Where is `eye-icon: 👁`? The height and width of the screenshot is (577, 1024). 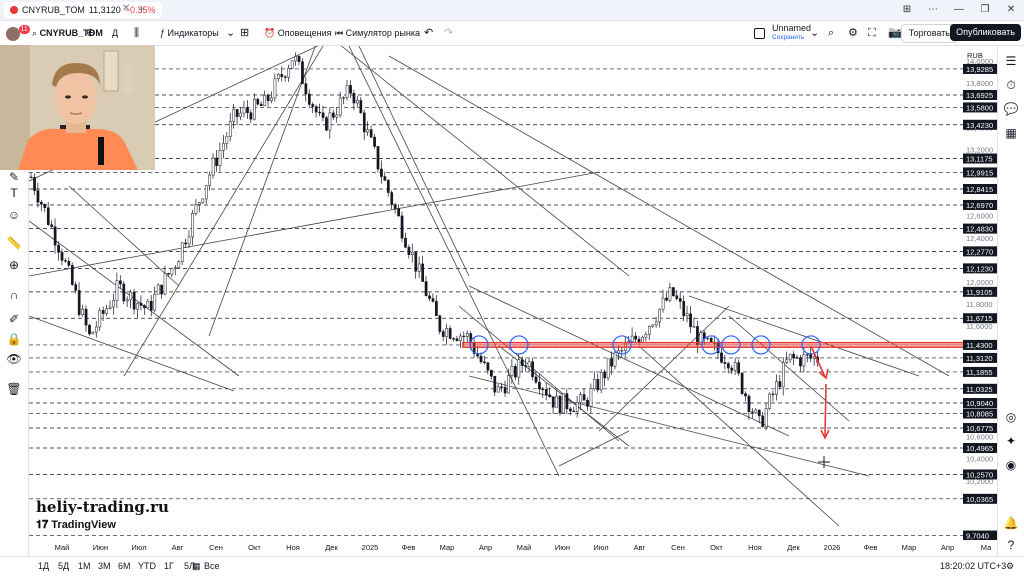
eye-icon: 👁 is located at coordinates (14, 359).